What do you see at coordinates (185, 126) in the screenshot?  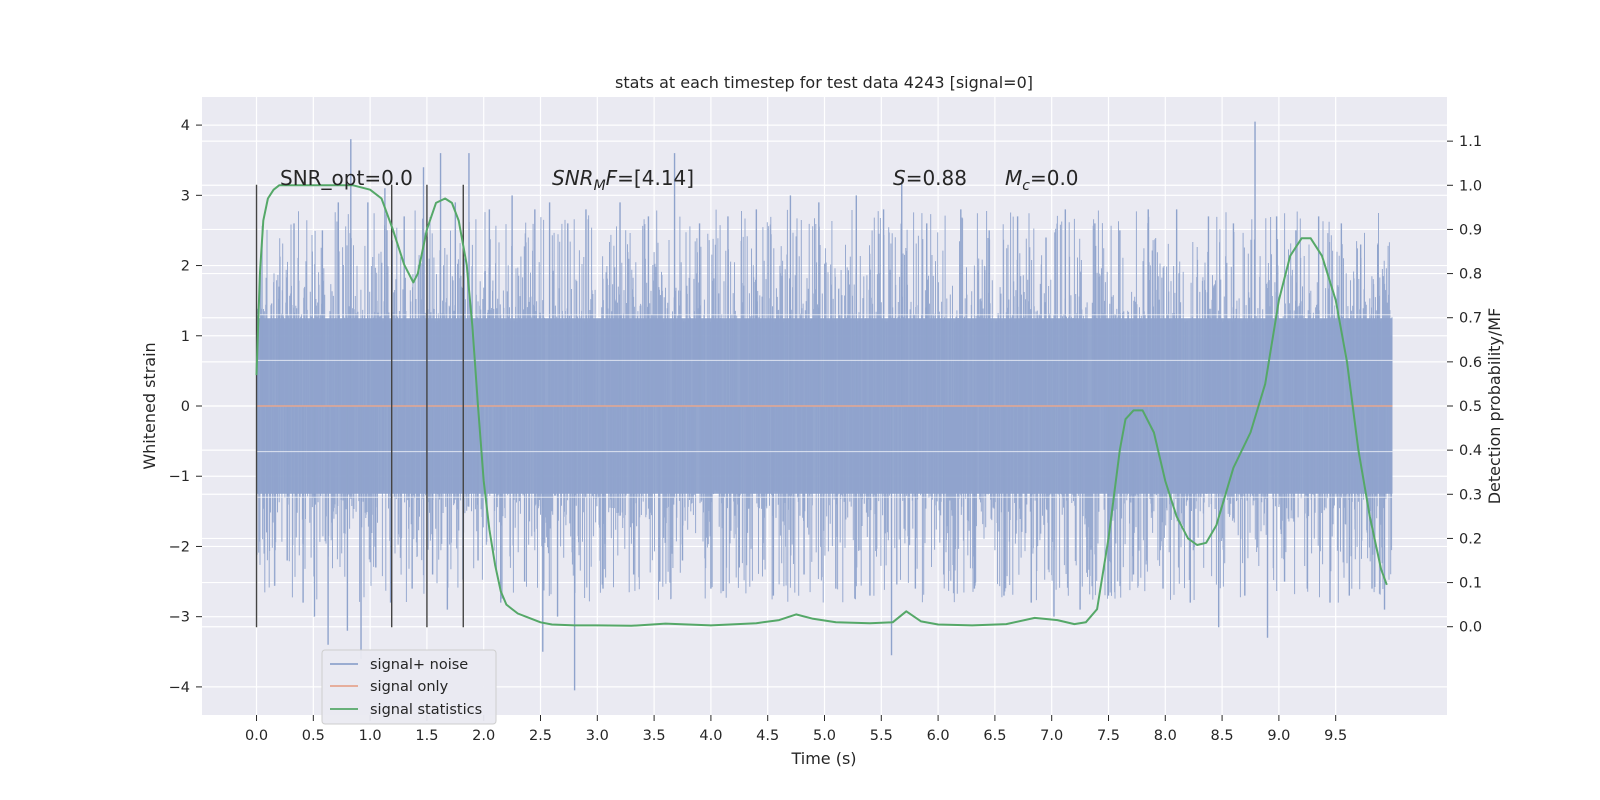 I see `y-tick-label-8: 4` at bounding box center [185, 126].